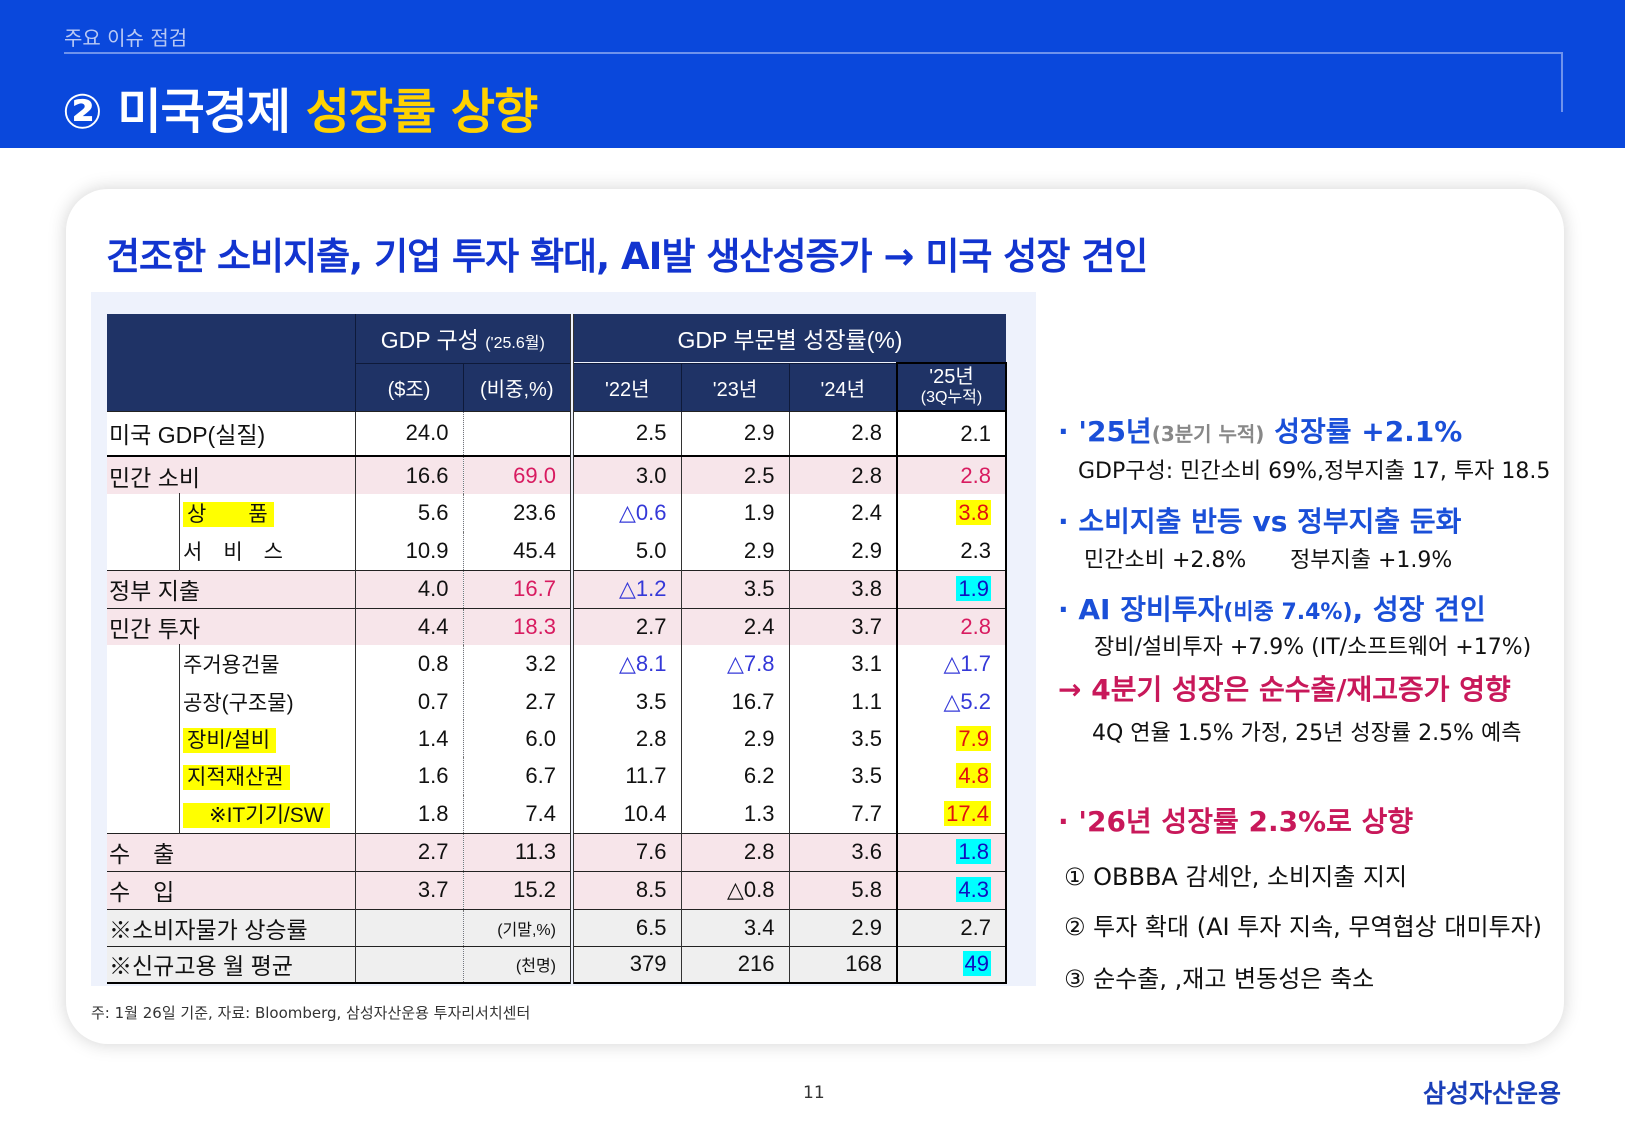  Describe the element at coordinates (557, 433) in the screenshot. I see `table-row: 미국 GDP(실질) 24.0 2.5 2.9 2.8 2.1` at that location.